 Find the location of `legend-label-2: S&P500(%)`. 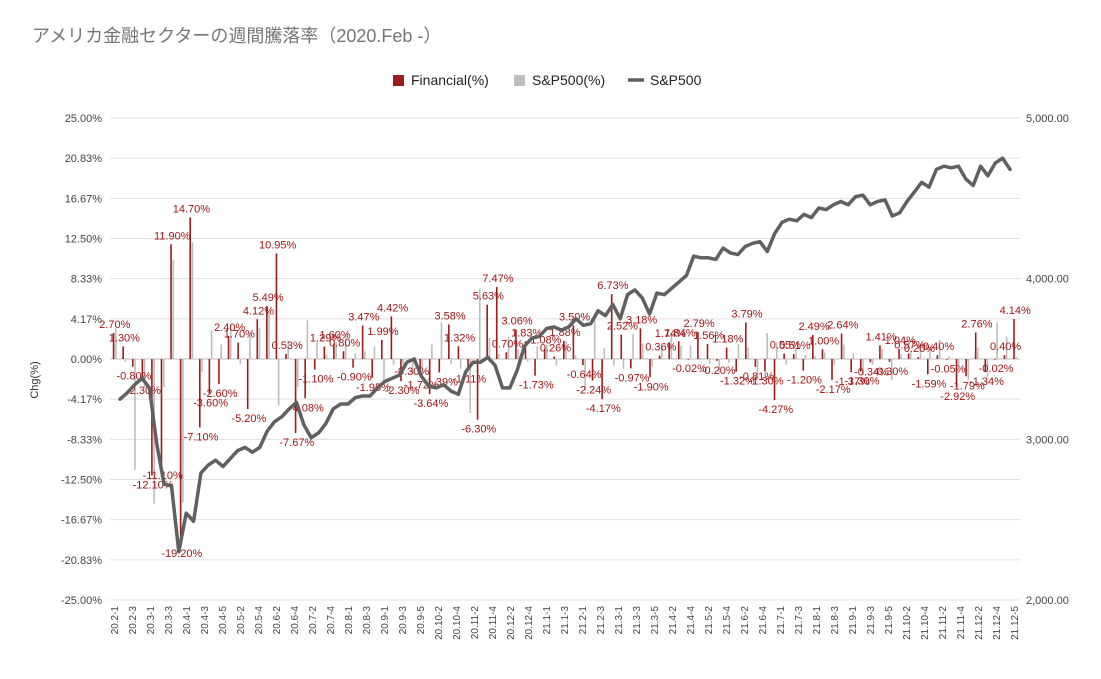

legend-label-2: S&P500(%) is located at coordinates (568, 80).